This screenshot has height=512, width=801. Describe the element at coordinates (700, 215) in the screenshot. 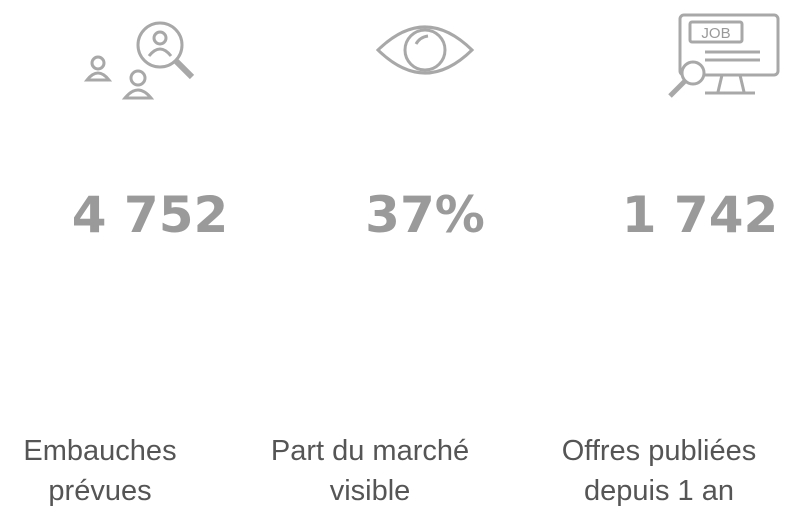

I see `stat-value: 1 742` at that location.